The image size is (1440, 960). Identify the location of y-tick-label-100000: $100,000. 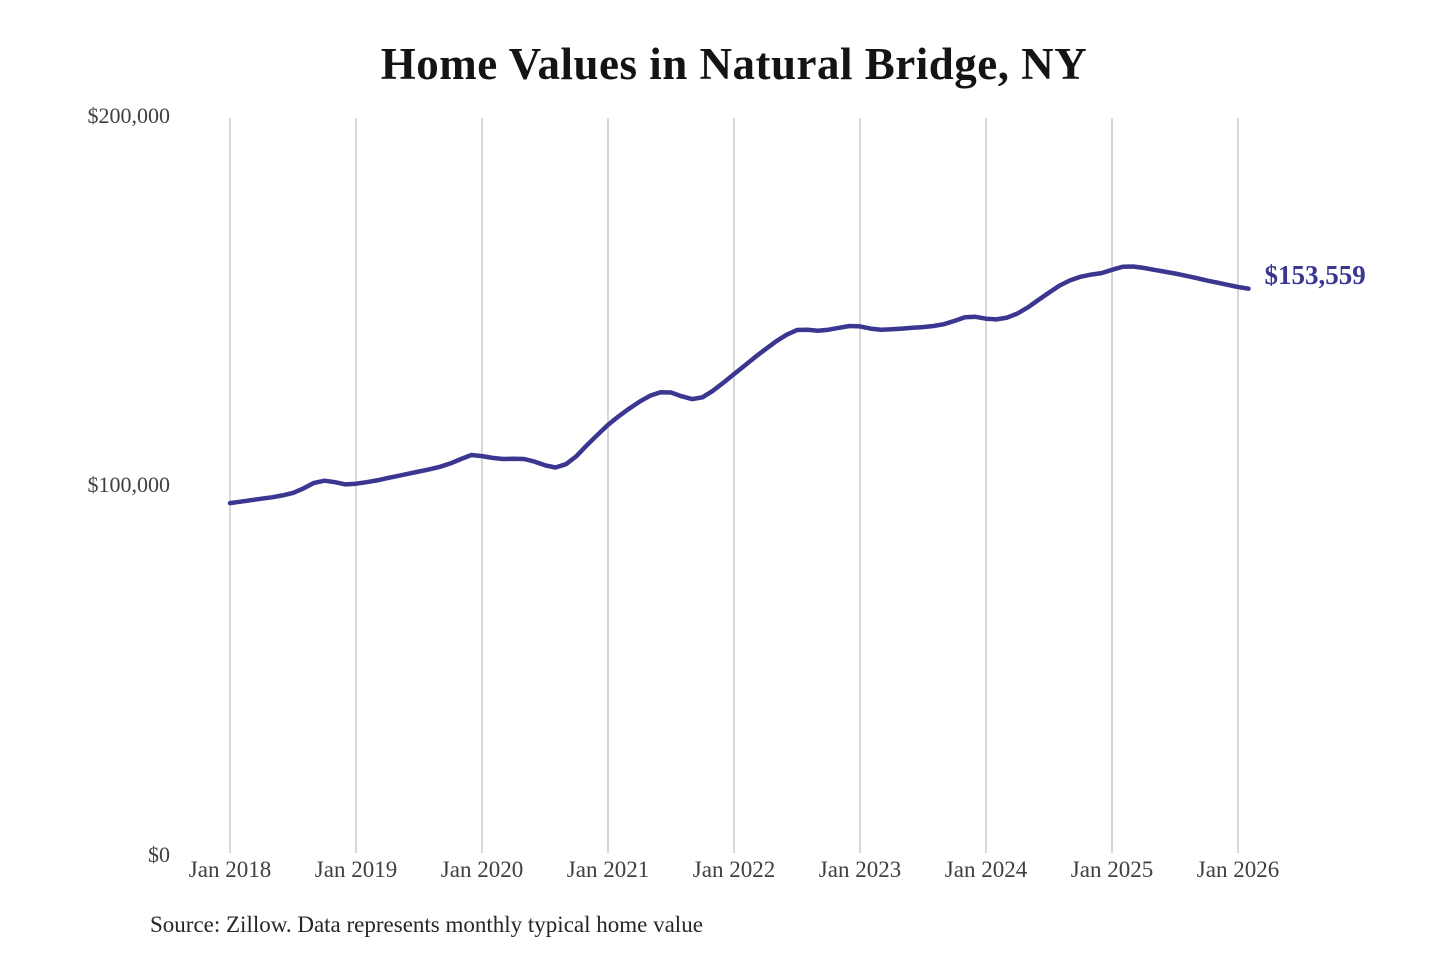
(129, 484).